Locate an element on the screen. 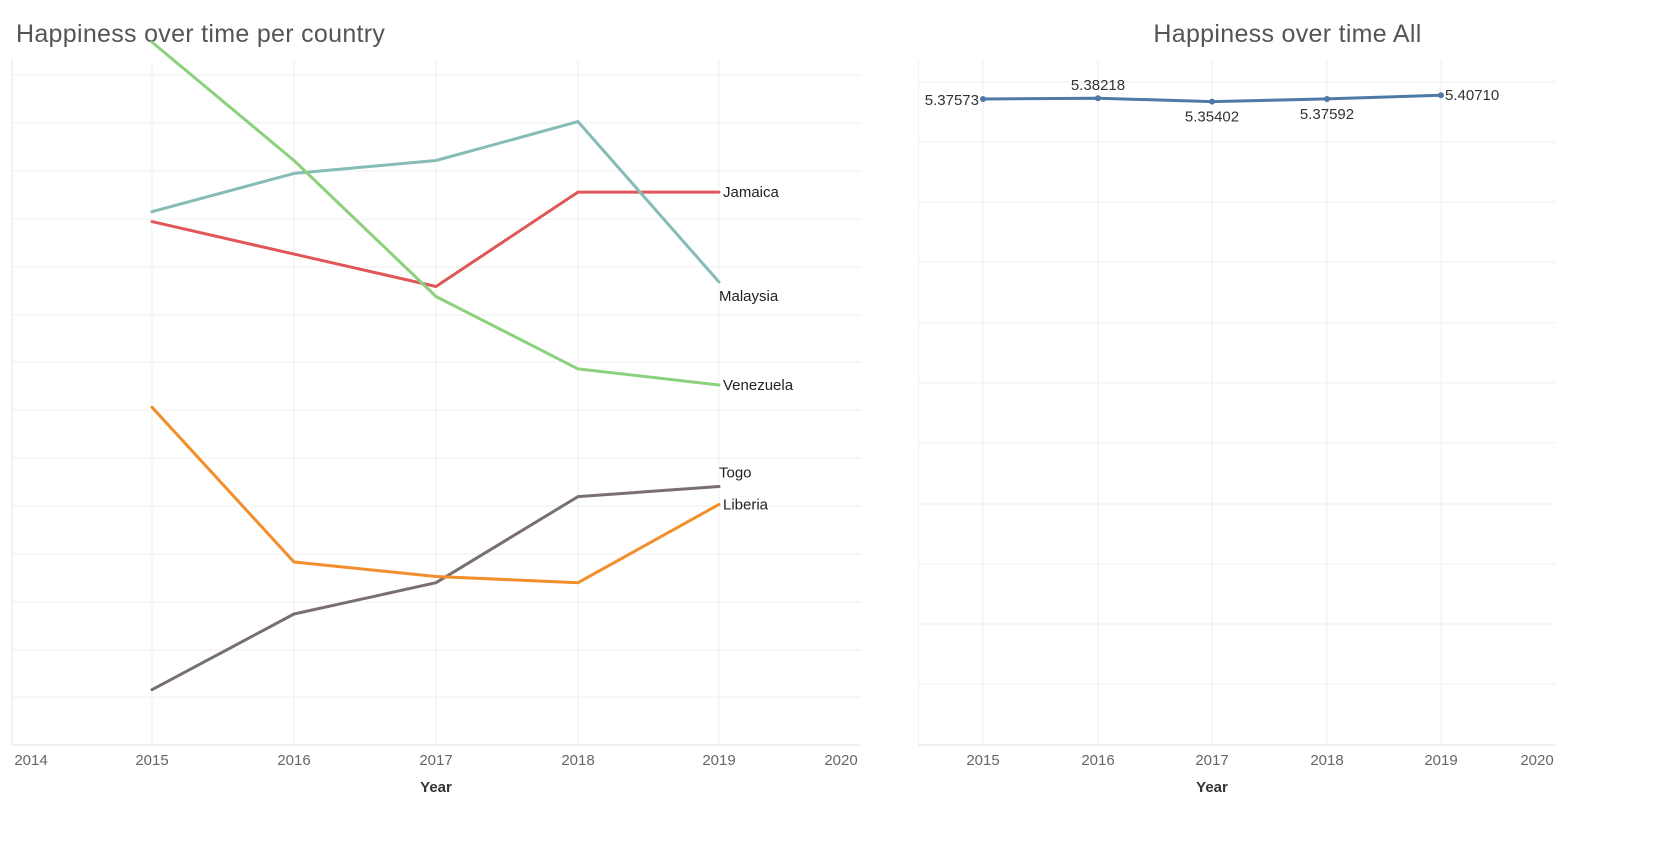 Image resolution: width=1657 pixels, height=861 pixels. data-label: 5.35402 is located at coordinates (1212, 117).